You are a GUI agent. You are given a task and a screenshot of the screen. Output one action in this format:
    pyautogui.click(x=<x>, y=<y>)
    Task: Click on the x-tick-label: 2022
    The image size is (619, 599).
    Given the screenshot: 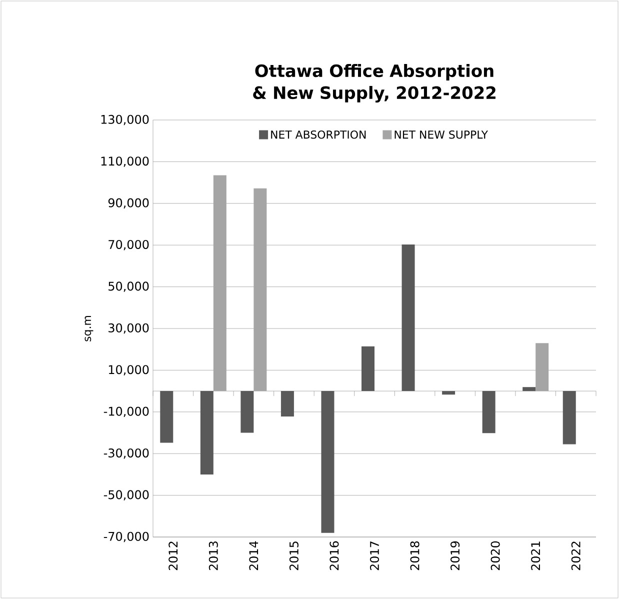 What is the action you would take?
    pyautogui.click(x=575, y=556)
    